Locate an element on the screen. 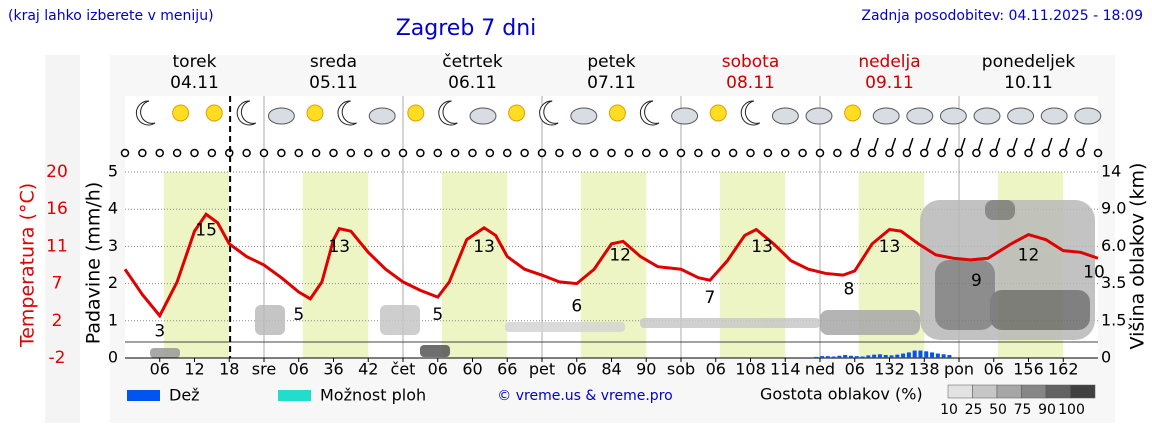 This screenshot has width=1152, height=443. sun-icon is located at coordinates (517, 113).